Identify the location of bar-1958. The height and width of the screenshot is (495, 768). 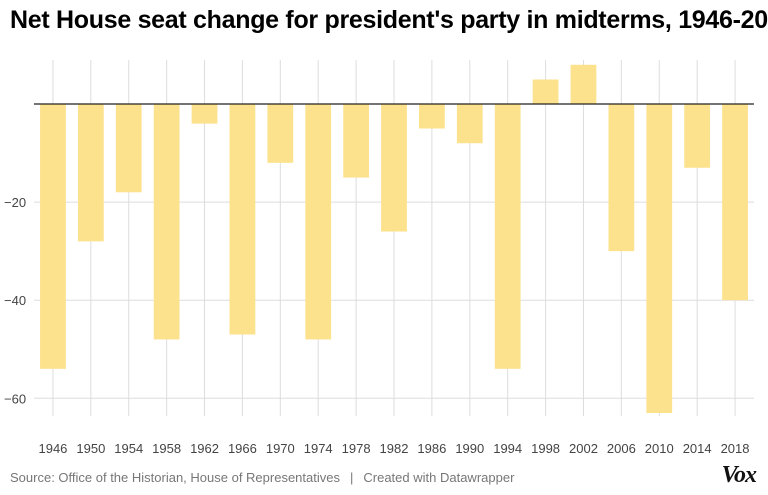
(166, 222).